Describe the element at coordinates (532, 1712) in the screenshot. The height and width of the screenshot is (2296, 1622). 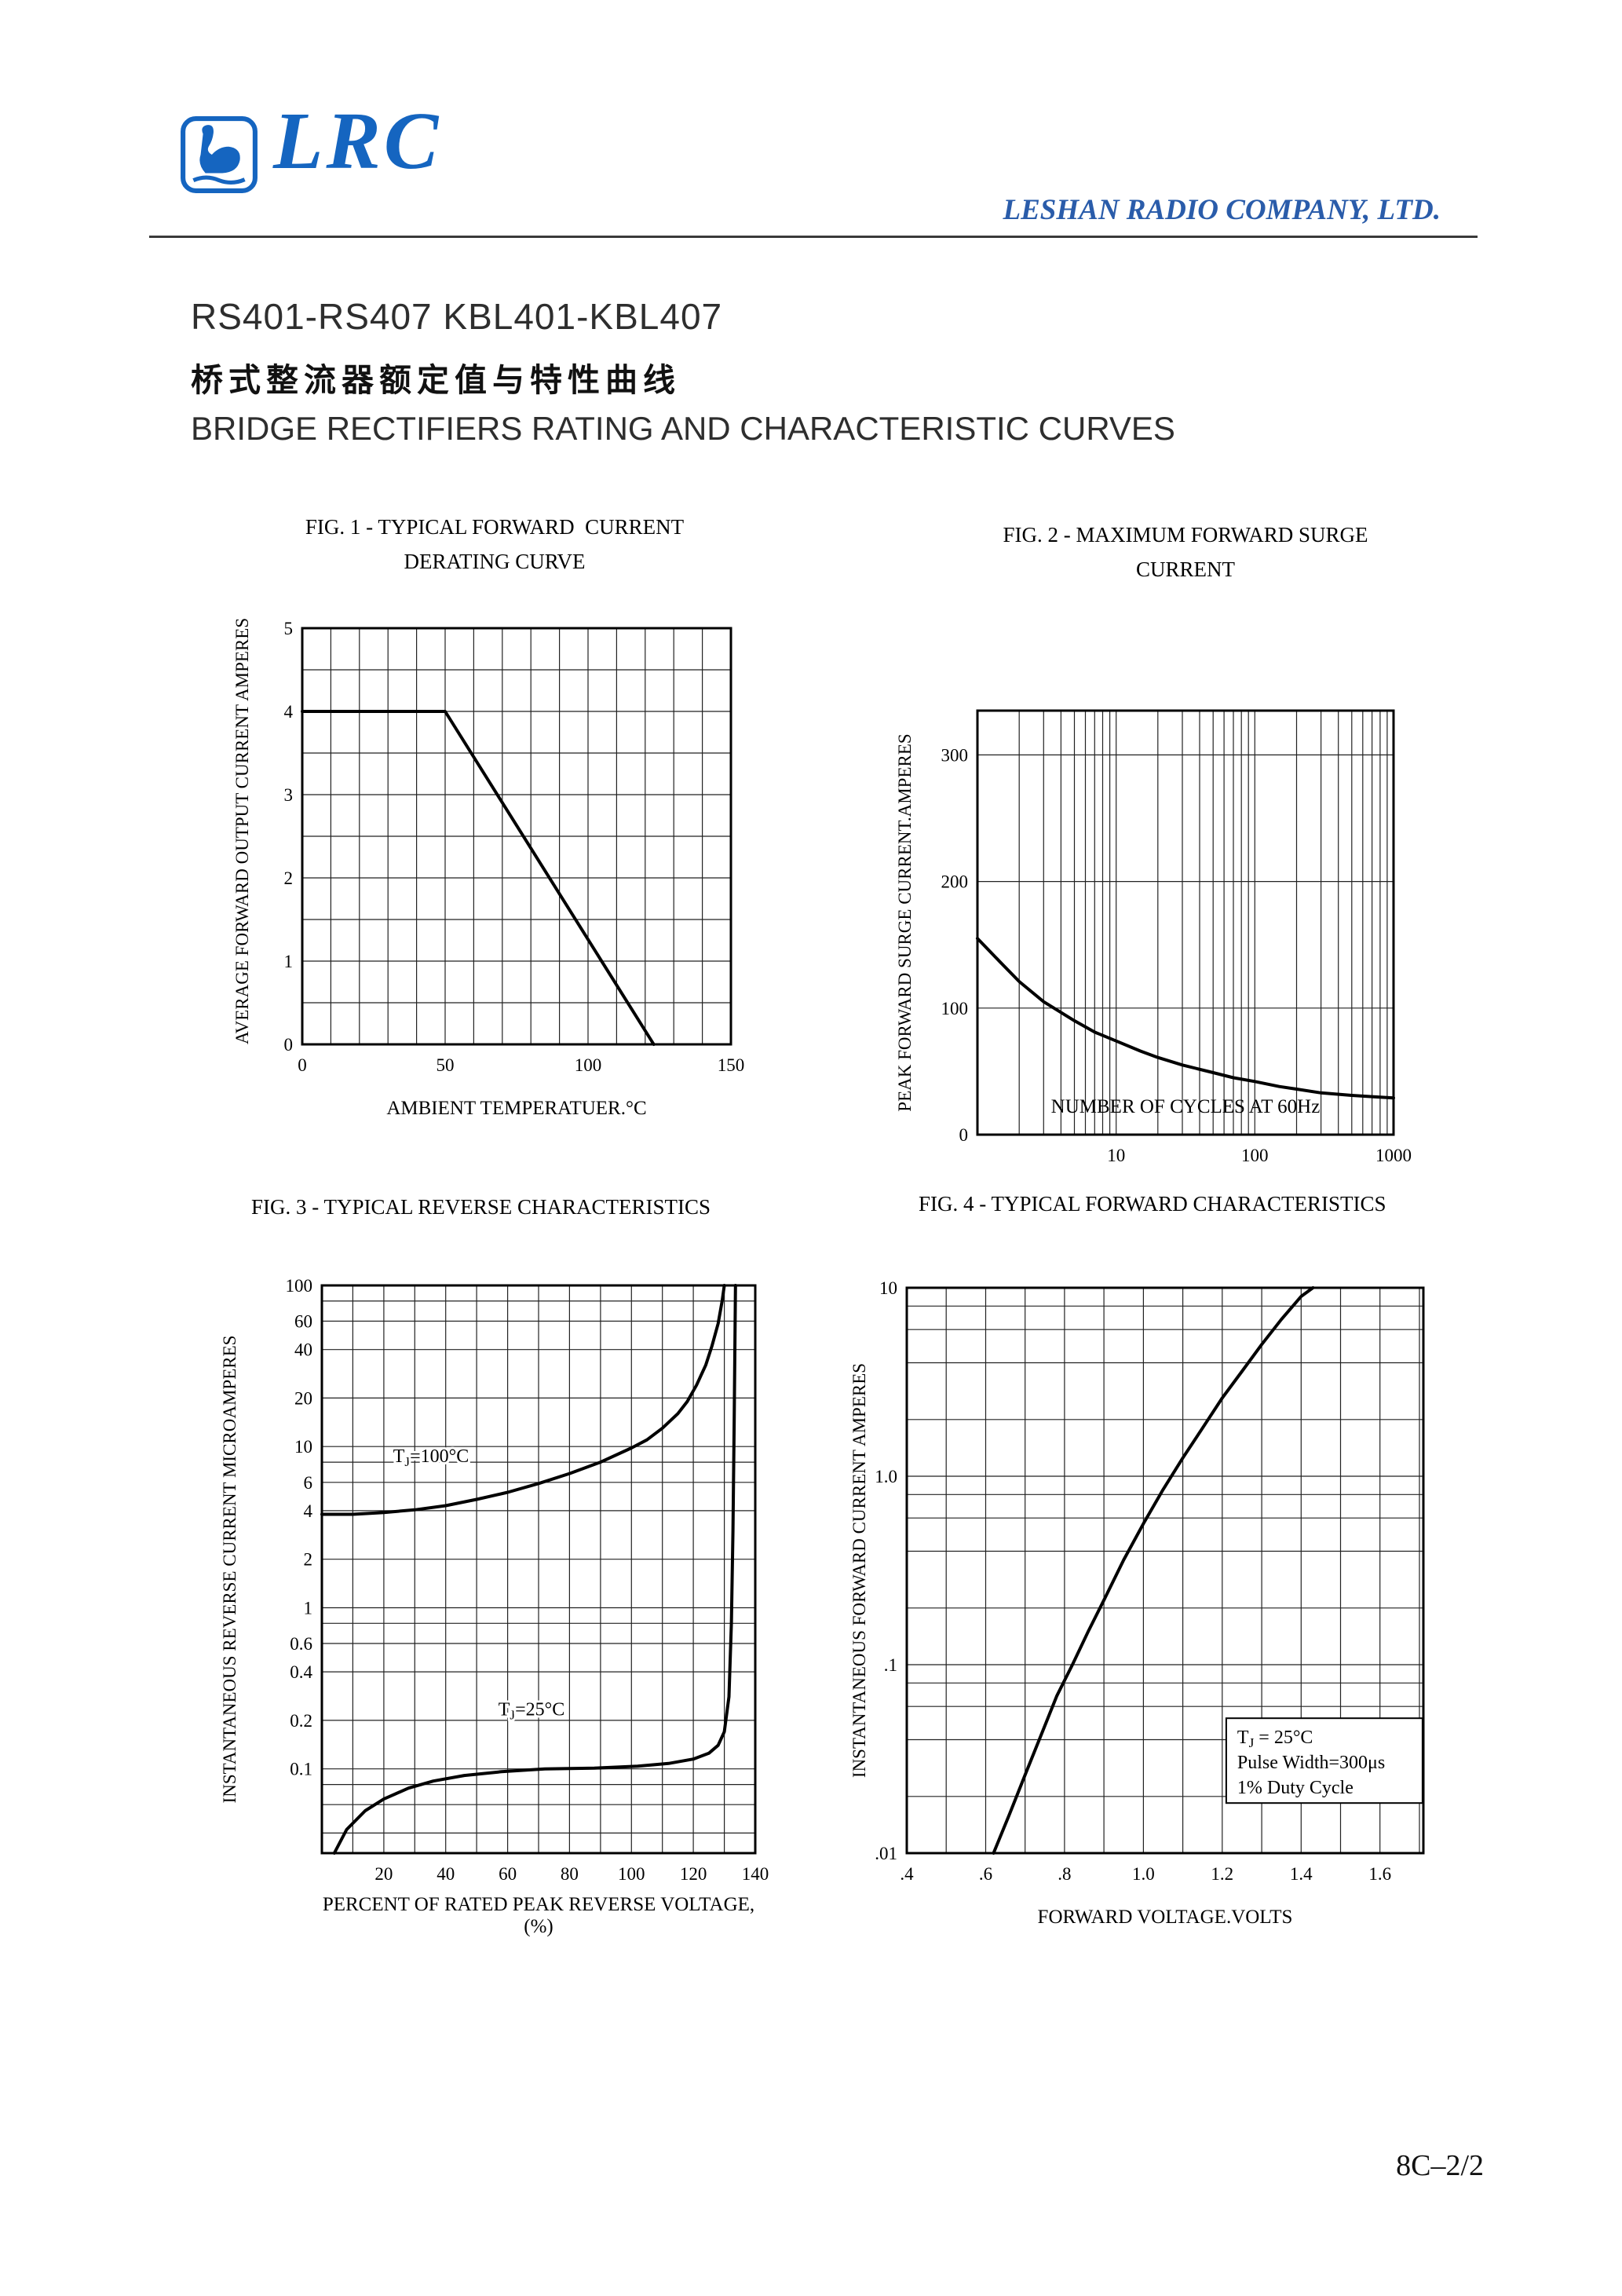
I see `svg-text: TJ=25°C` at that location.